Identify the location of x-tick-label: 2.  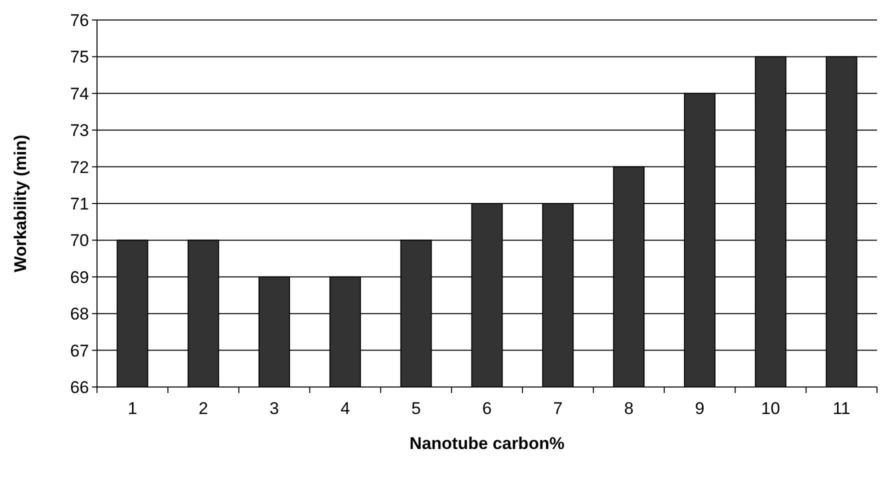
(203, 408).